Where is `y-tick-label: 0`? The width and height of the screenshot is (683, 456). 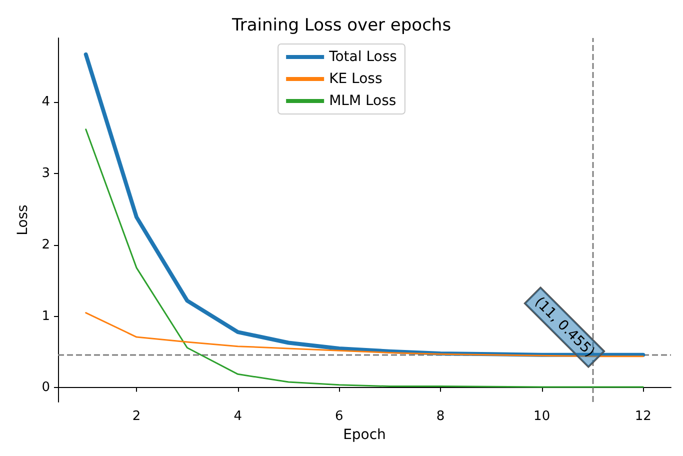 y-tick-label: 0 is located at coordinates (46, 388).